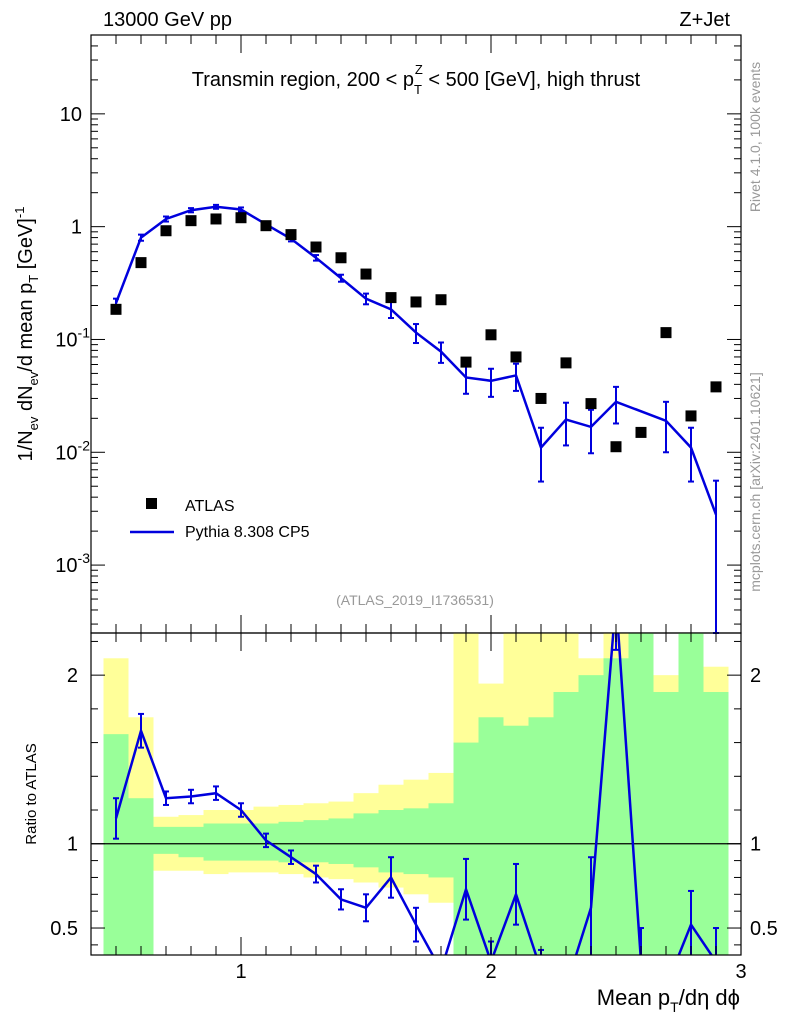 The image size is (786, 1024). What do you see at coordinates (151, 503) in the screenshot?
I see `legend-atlas-marker` at bounding box center [151, 503].